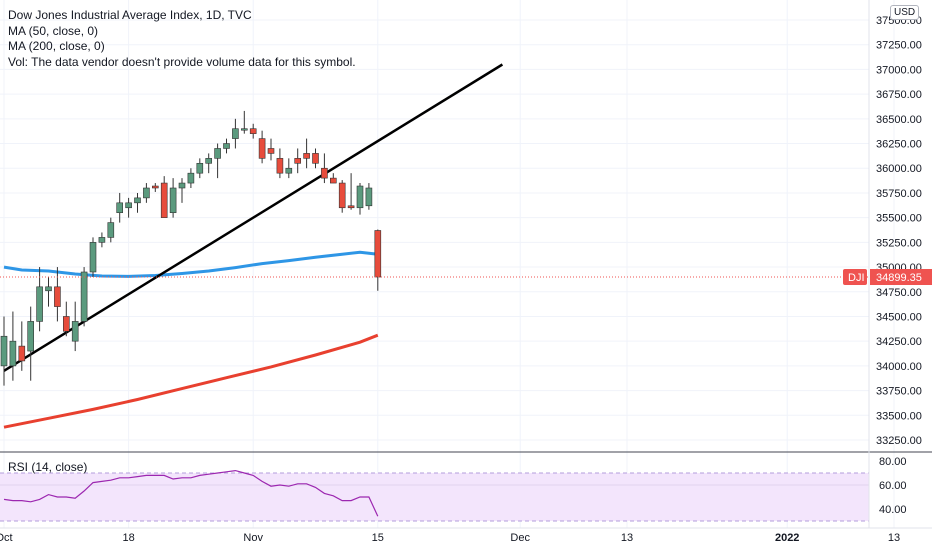  What do you see at coordinates (893, 510) in the screenshot?
I see `rsi-axis-label: 40.00` at bounding box center [893, 510].